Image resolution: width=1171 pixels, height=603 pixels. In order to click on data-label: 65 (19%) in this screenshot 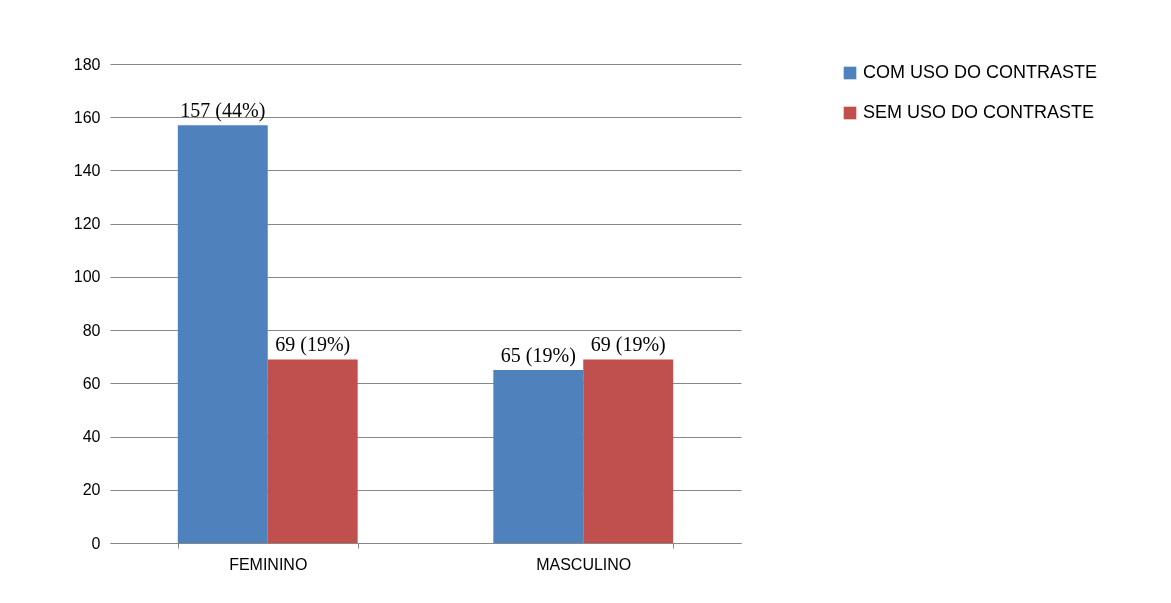, I will do `click(538, 356)`.